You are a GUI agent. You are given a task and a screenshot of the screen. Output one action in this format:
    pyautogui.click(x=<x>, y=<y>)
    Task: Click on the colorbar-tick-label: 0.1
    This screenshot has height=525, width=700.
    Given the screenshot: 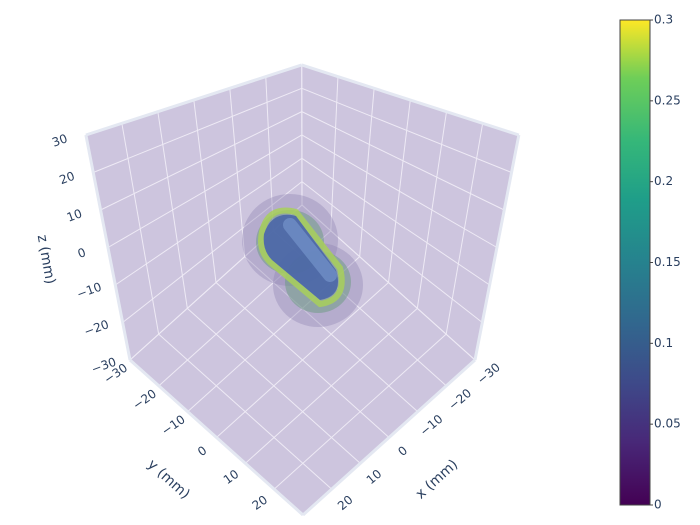 What is the action you would take?
    pyautogui.click(x=663, y=343)
    